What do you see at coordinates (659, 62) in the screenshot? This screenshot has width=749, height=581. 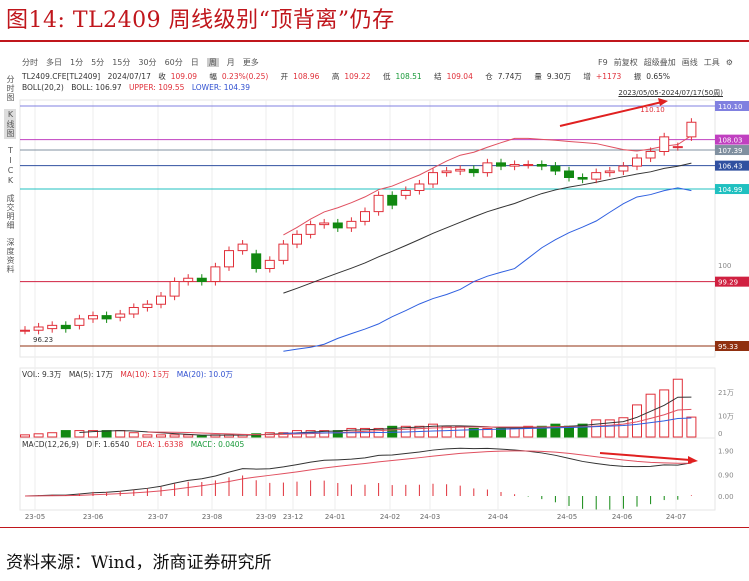 I see `tool-2: 超级叠加` at bounding box center [659, 62].